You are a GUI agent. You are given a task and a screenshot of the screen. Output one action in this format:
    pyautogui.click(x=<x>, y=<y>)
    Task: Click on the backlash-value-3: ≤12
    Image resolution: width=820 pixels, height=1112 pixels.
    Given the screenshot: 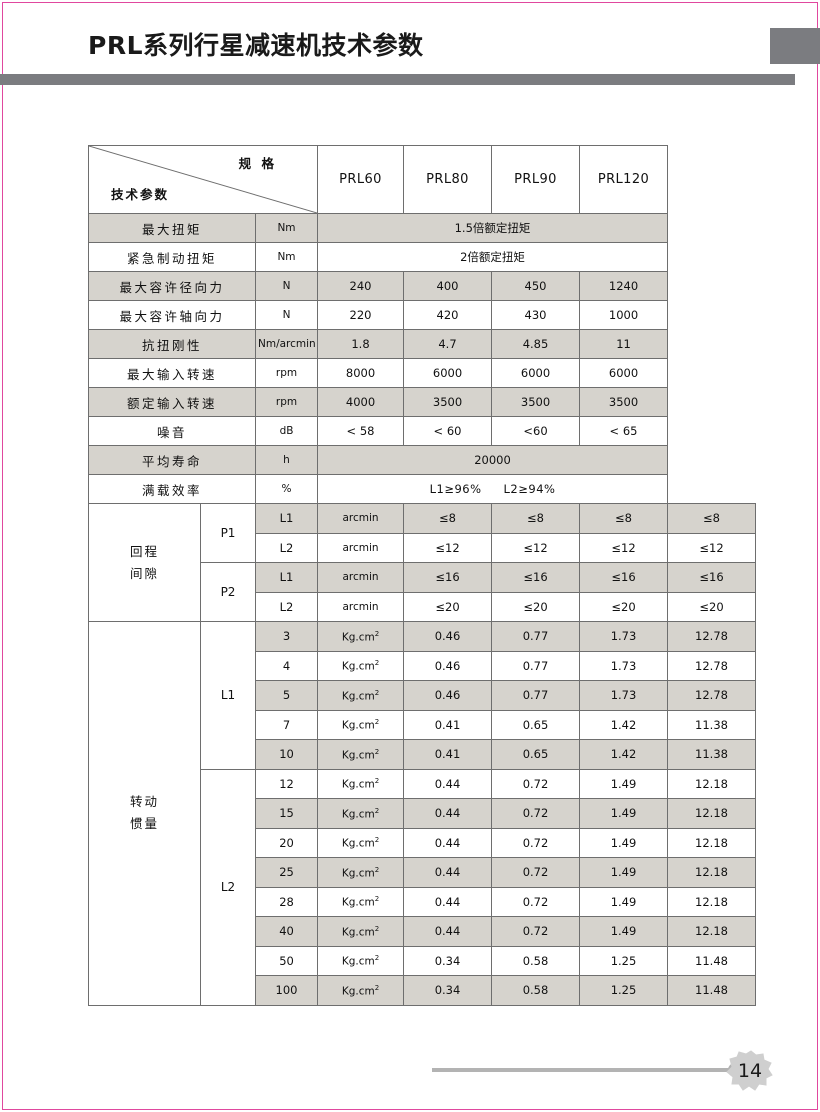 What is the action you would take?
    pyautogui.click(x=624, y=547)
    